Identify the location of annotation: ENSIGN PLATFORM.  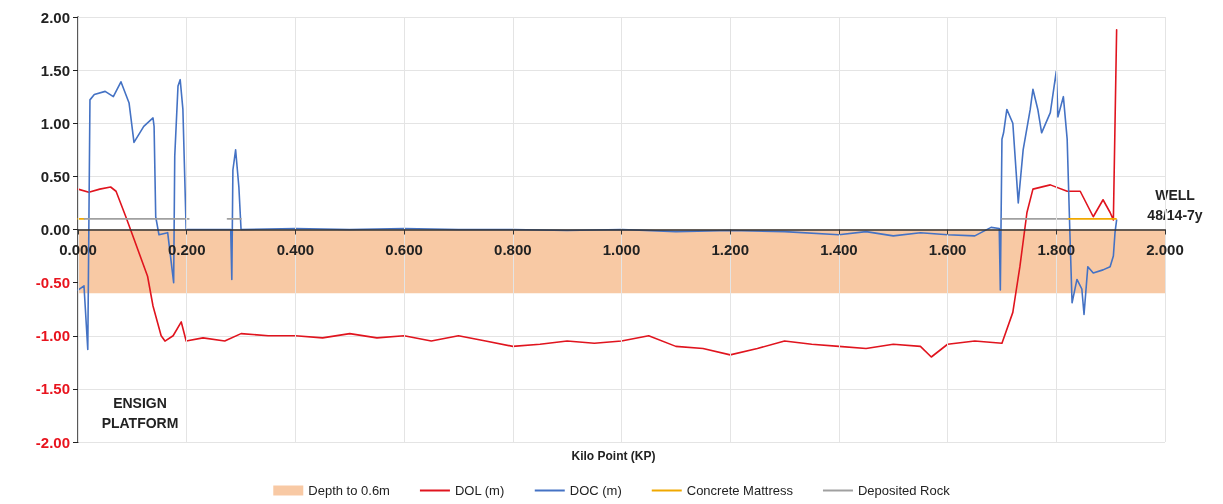
(140, 413).